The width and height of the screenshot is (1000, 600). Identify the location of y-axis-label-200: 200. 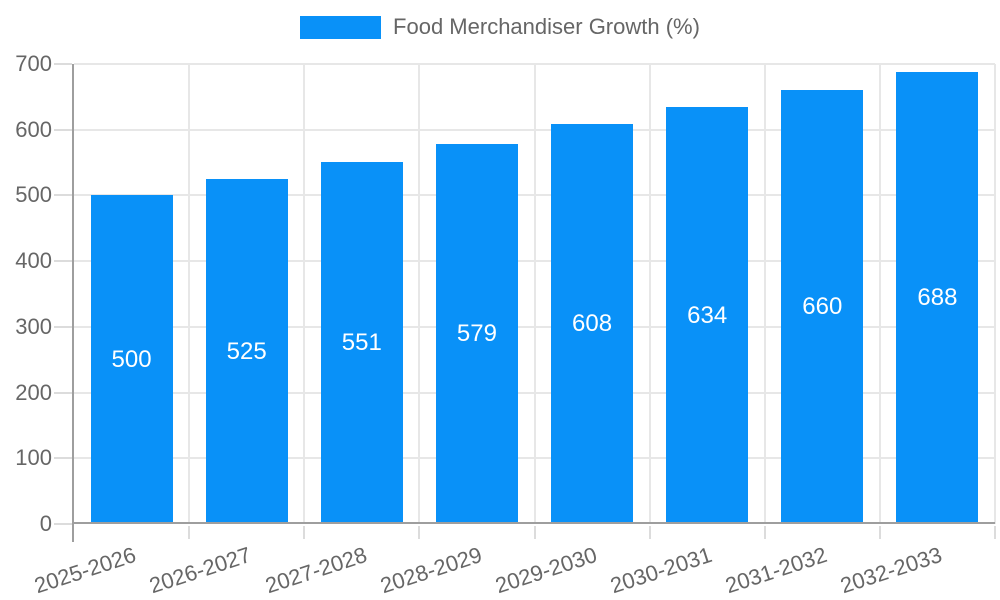
(33, 392).